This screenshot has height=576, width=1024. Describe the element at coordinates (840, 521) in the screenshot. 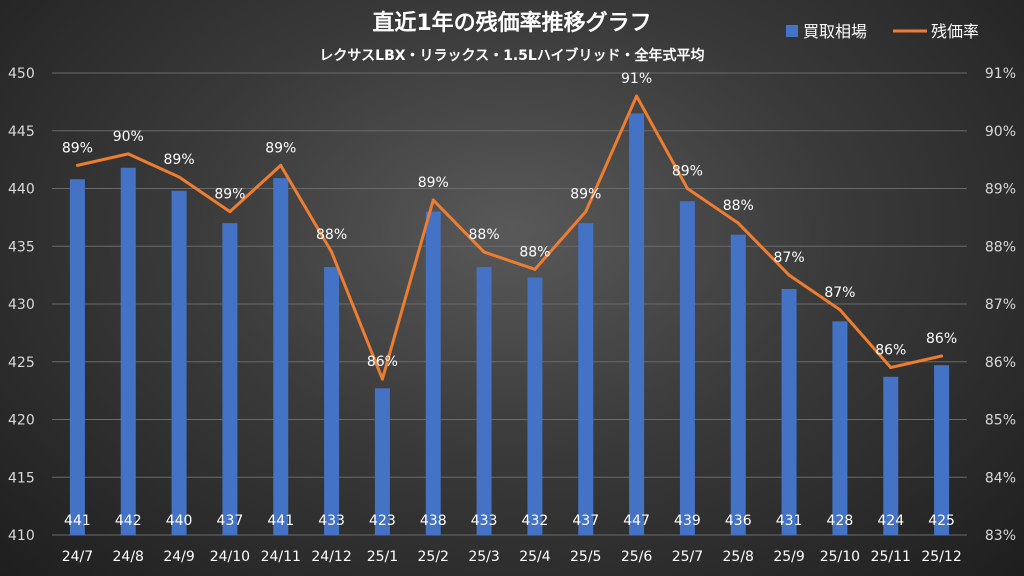

I see `bar-value-label: 428` at that location.